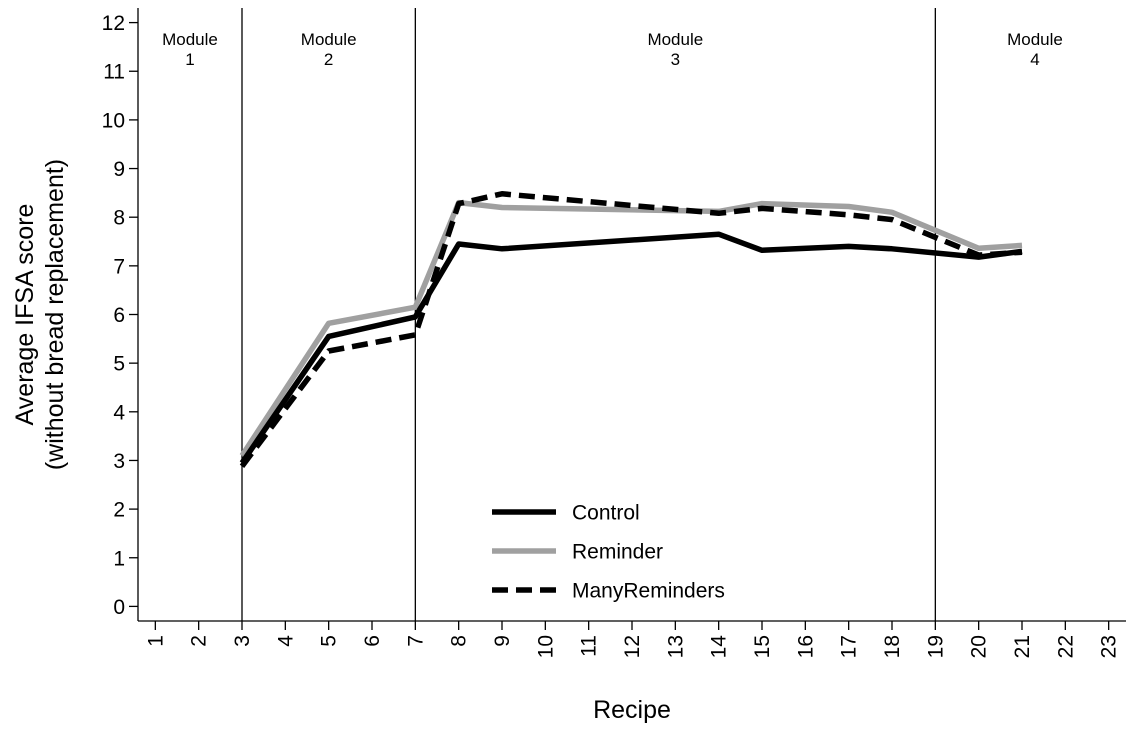 The image size is (1127, 731). What do you see at coordinates (675, 646) in the screenshot?
I see `x-tick-label: 13` at bounding box center [675, 646].